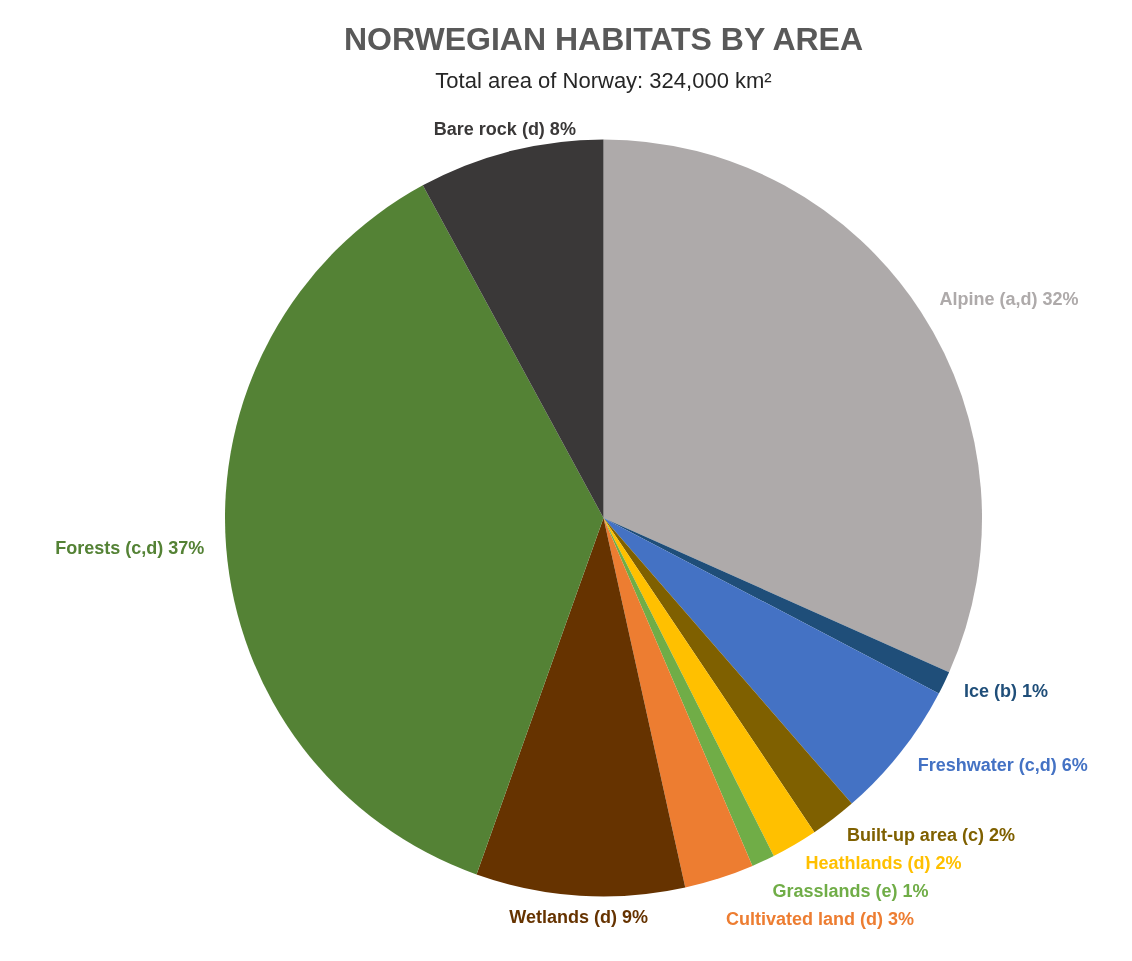  What do you see at coordinates (1002, 765) in the screenshot?
I see `slice-label: Freshwater (c,d) 6%` at bounding box center [1002, 765].